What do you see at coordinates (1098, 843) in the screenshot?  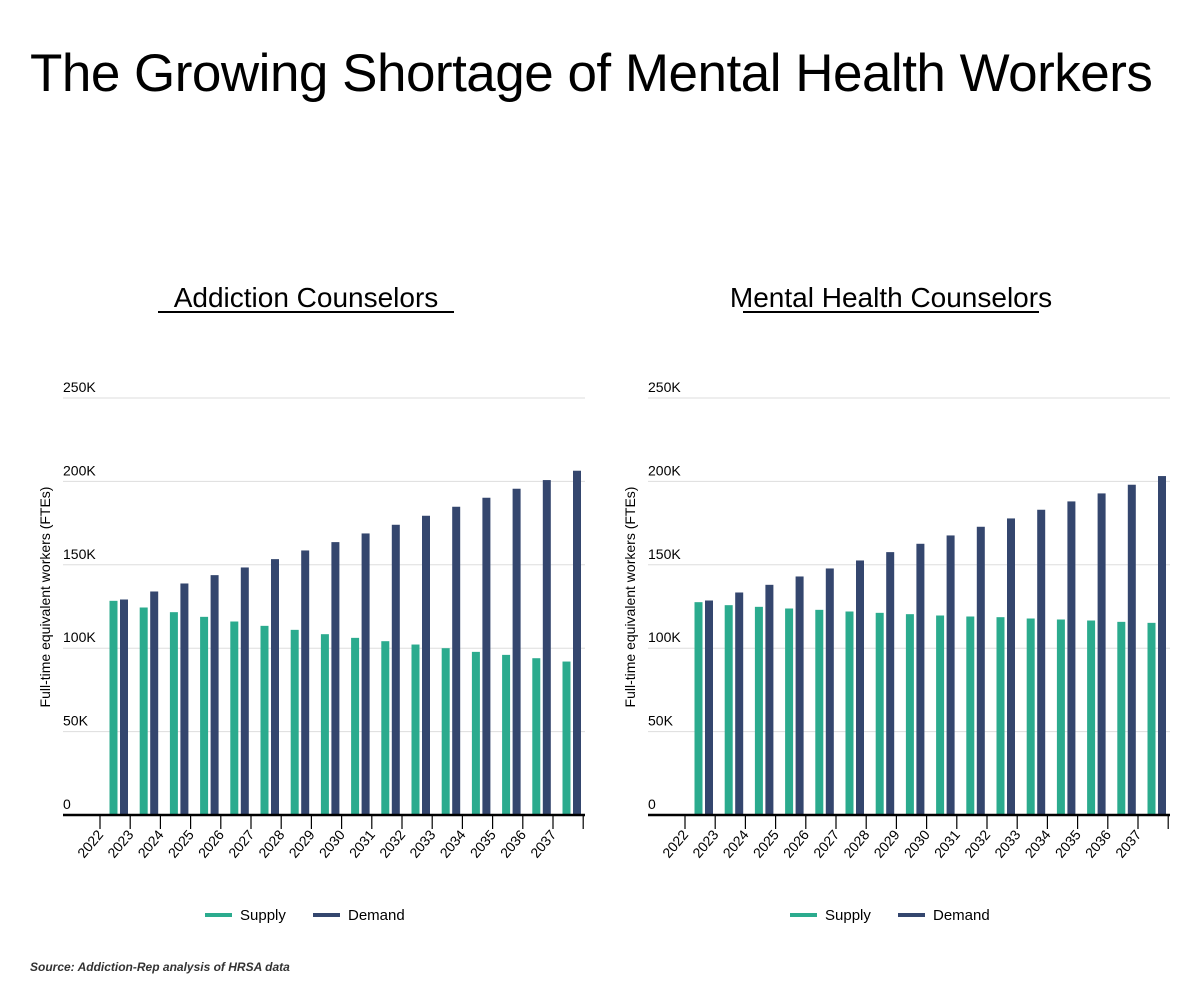 I see `x-tick-label: 2036` at bounding box center [1098, 843].